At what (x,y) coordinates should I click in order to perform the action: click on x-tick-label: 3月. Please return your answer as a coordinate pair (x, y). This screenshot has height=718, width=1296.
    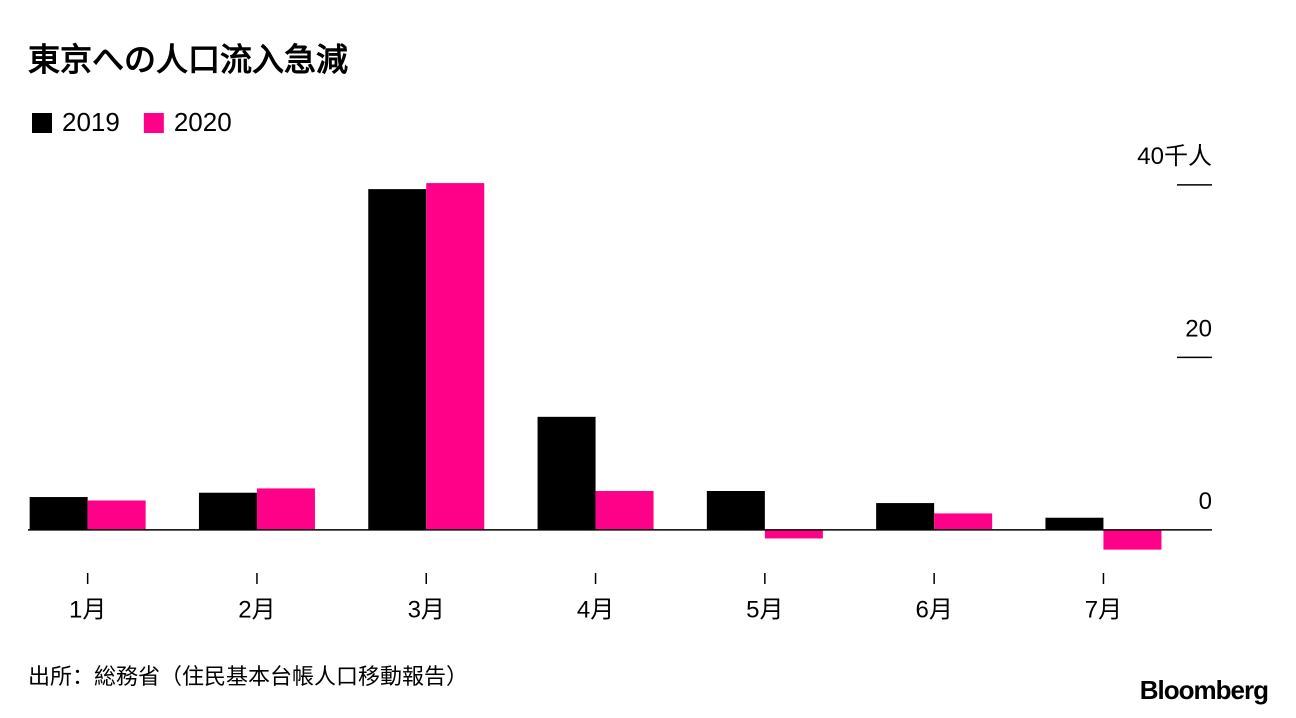
    Looking at the image, I should click on (426, 609).